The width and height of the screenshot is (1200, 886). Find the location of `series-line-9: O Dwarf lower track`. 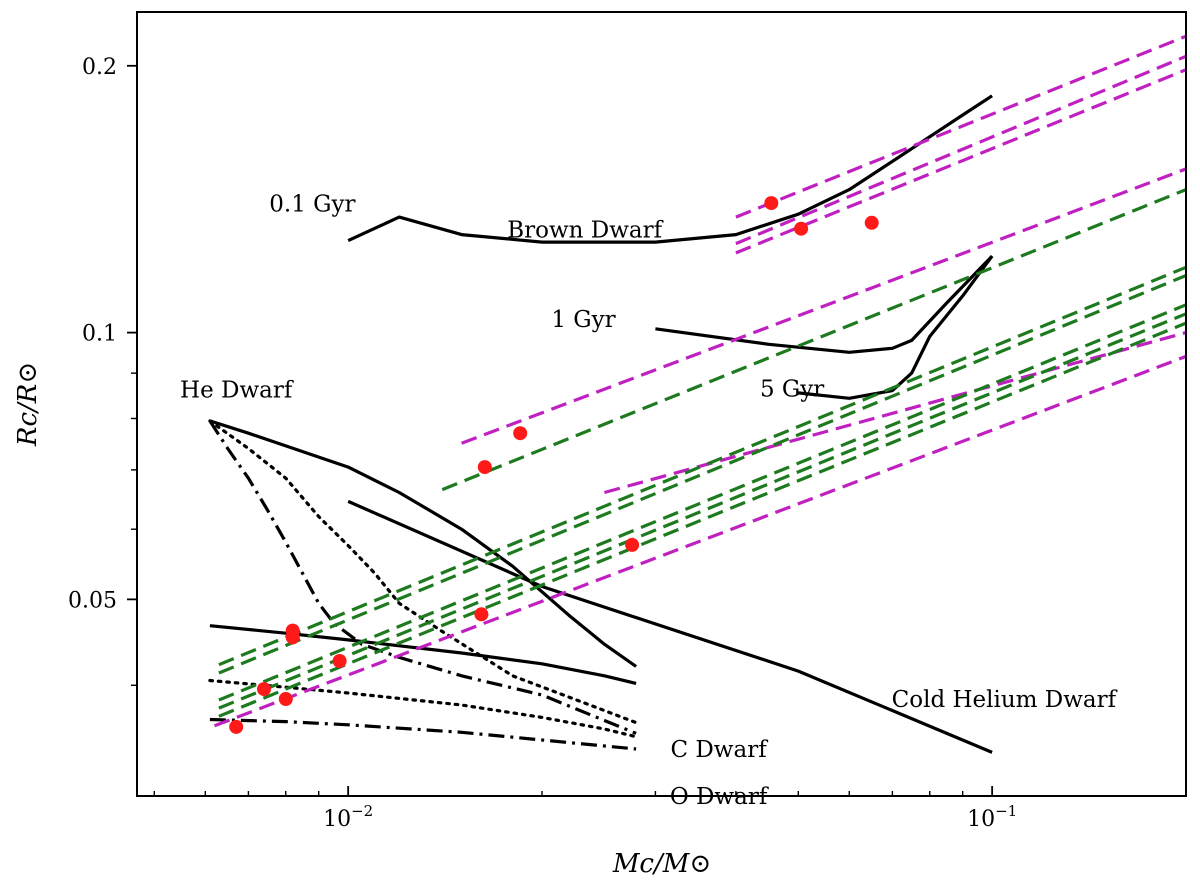

series-line-9: O Dwarf lower track is located at coordinates (423, 734).